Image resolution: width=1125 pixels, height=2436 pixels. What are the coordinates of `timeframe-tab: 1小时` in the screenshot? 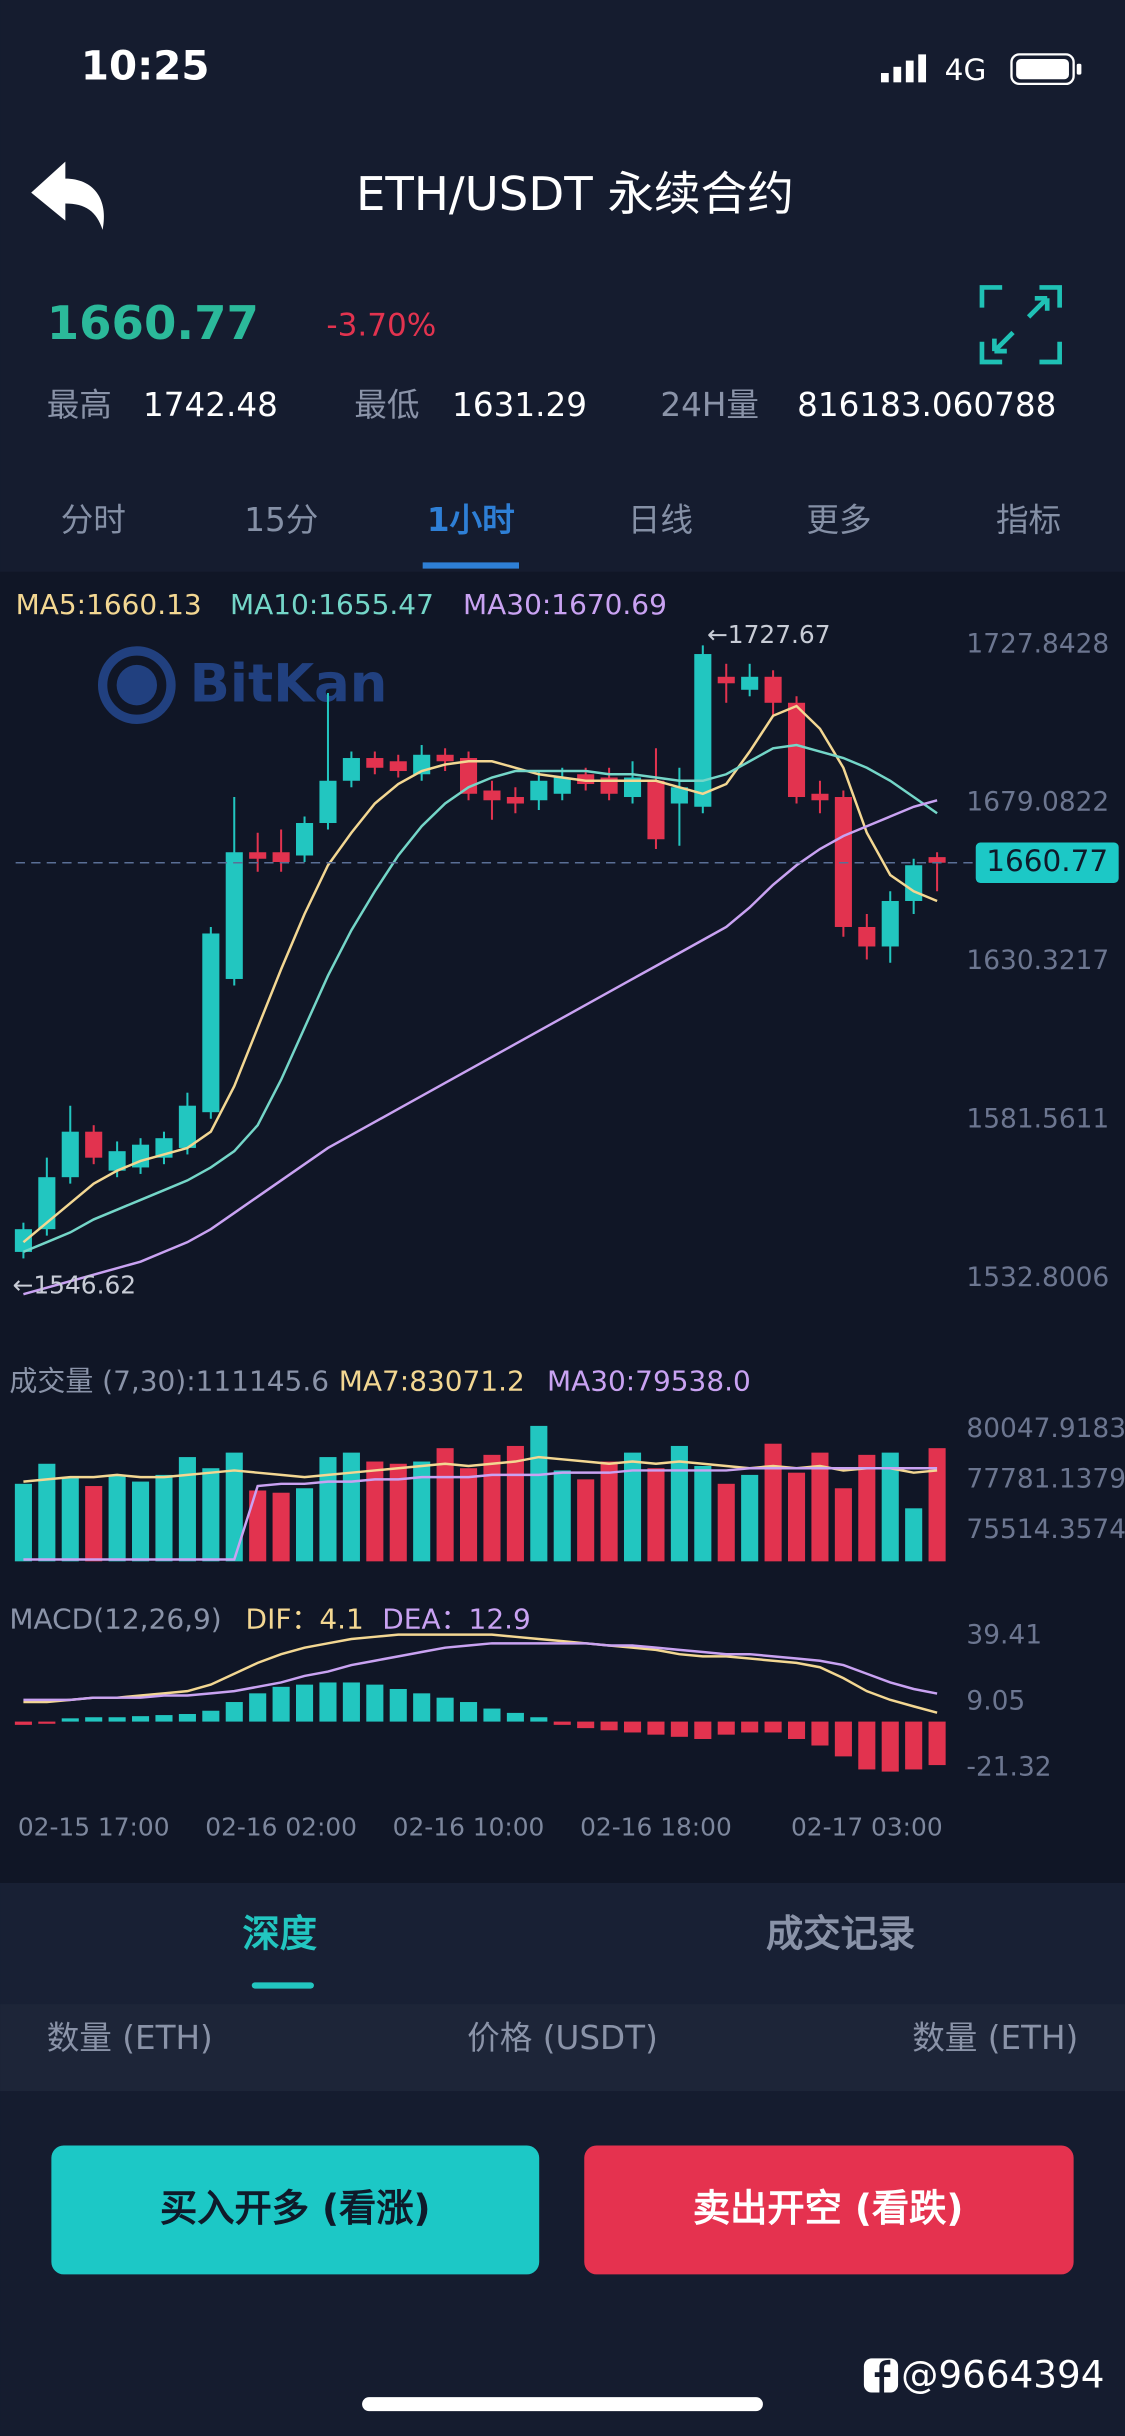 It's located at (471, 520).